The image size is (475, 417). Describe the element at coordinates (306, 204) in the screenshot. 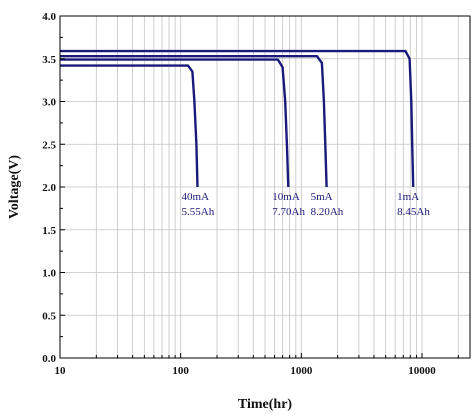

I see `annotations: 40mA 5.55Ah 10mA 7.70Ah 5mA 8.20Ah 1mA 8.45Ah` at that location.